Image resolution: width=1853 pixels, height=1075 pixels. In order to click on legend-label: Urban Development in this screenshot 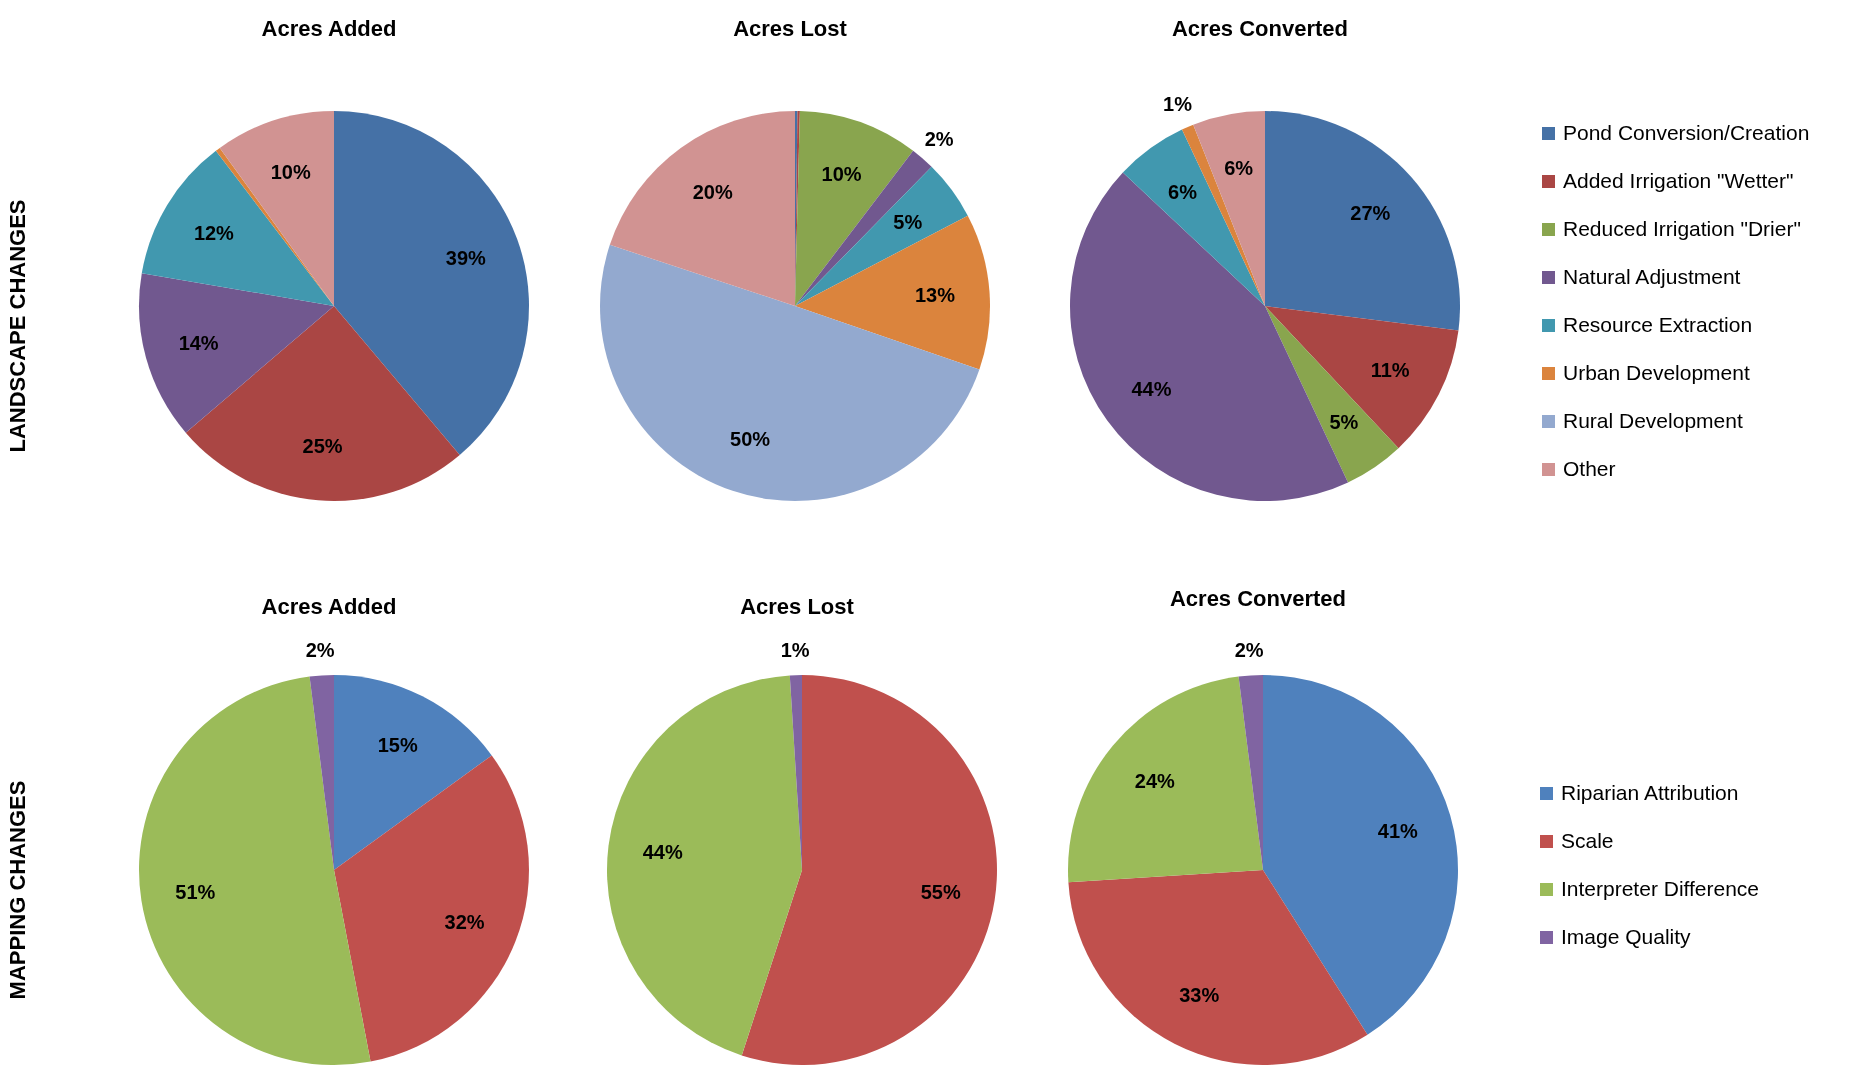, I will do `click(1656, 373)`.